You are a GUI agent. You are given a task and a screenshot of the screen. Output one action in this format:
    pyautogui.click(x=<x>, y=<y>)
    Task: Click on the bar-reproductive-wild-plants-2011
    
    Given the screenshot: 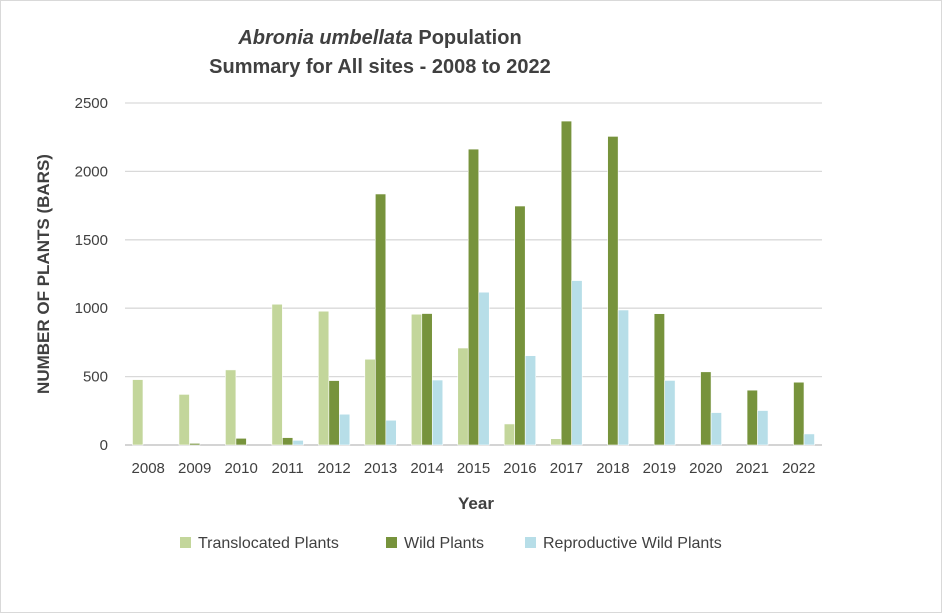 What is the action you would take?
    pyautogui.click(x=298, y=443)
    